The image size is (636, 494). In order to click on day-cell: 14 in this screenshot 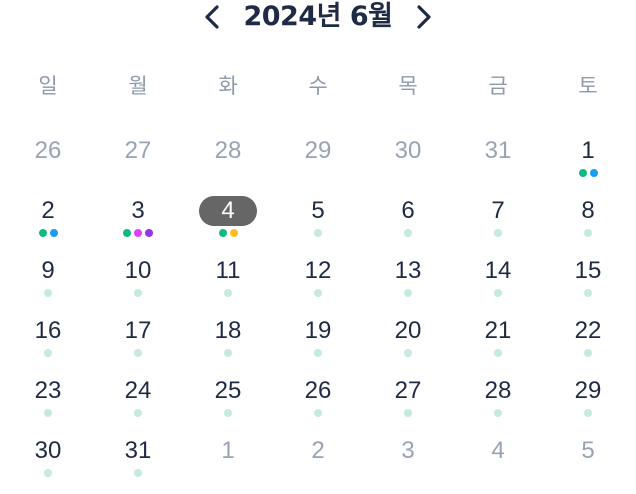, I will do `click(498, 284)`.